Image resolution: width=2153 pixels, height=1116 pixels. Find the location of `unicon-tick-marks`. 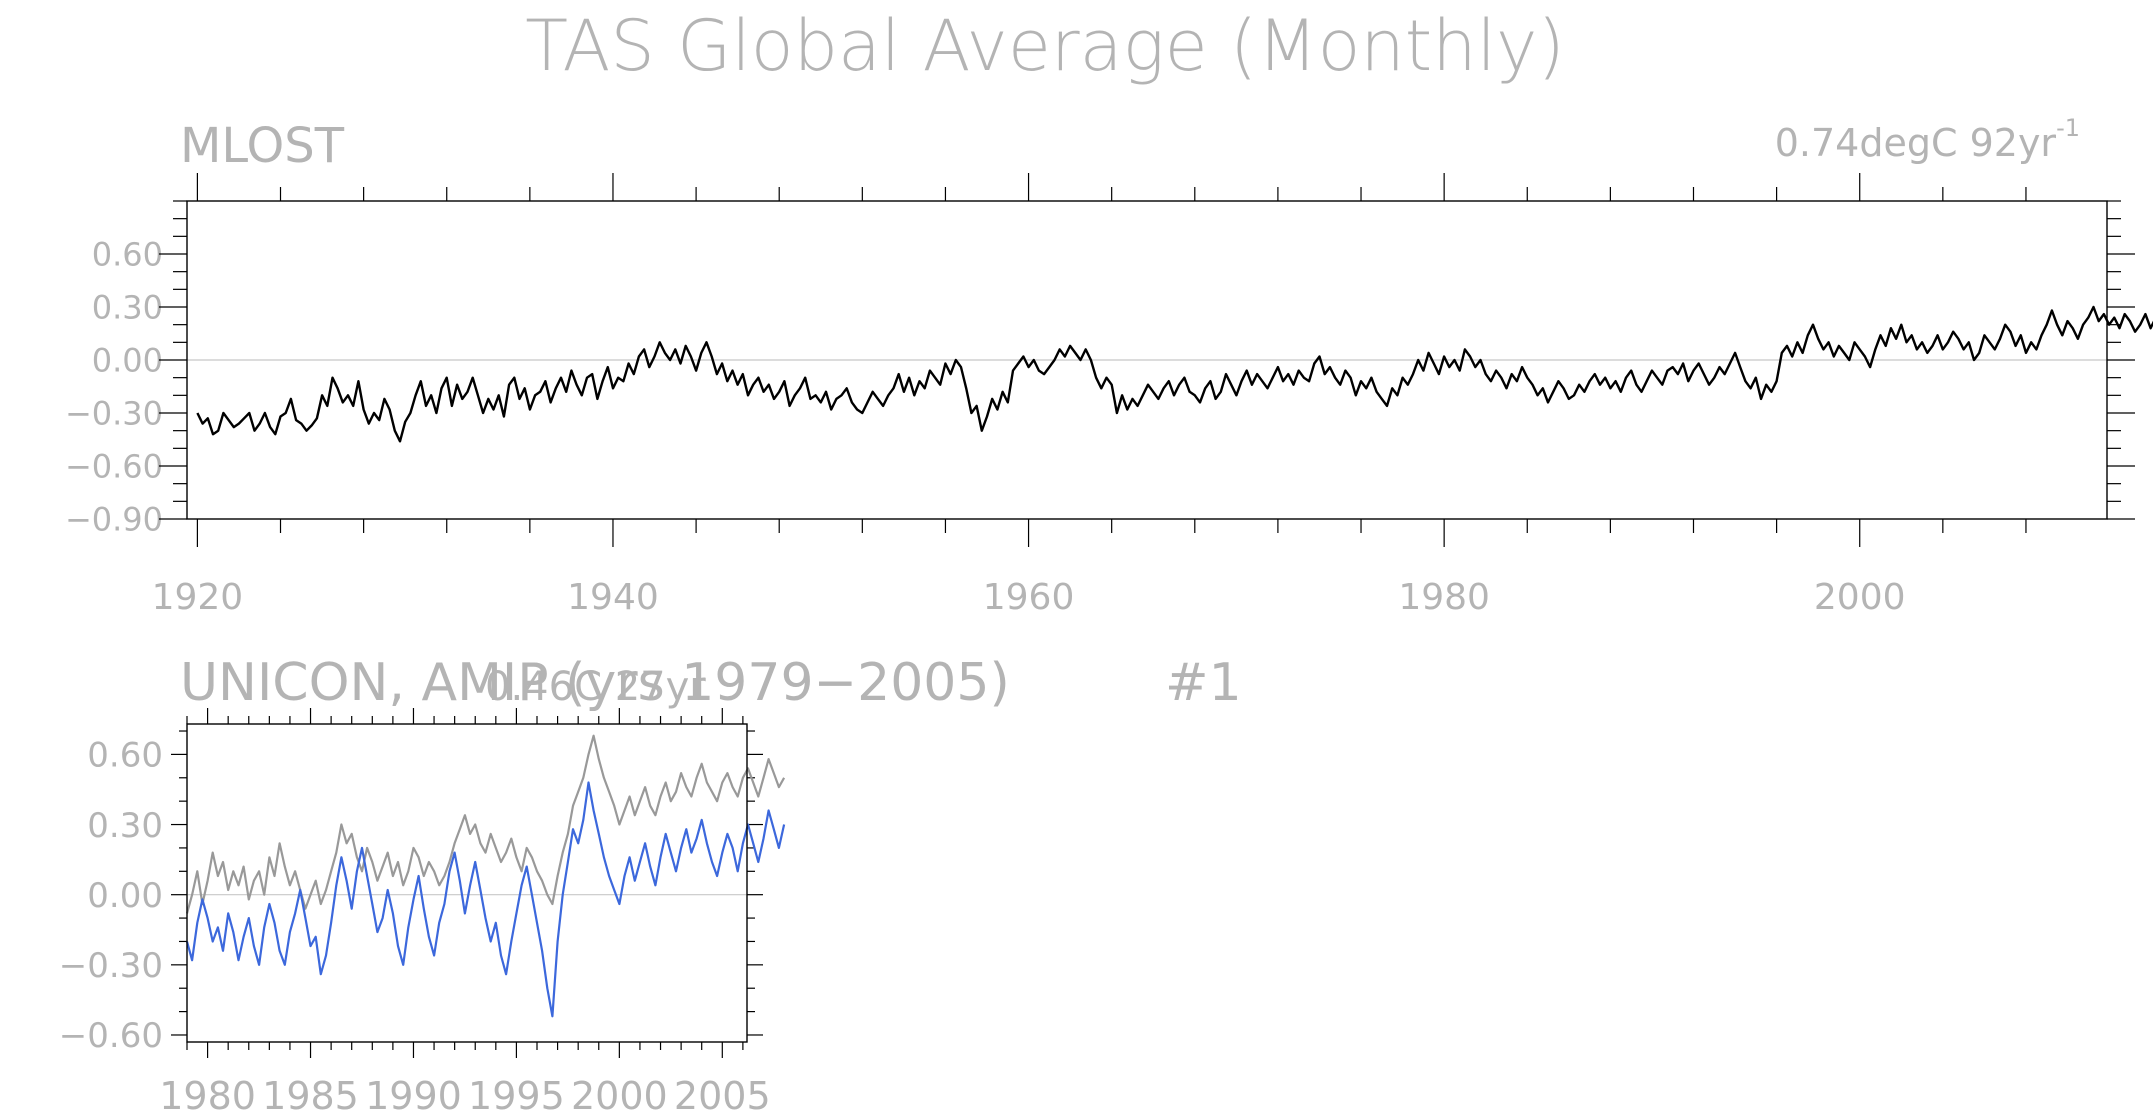

unicon-tick-marks is located at coordinates (467, 883).